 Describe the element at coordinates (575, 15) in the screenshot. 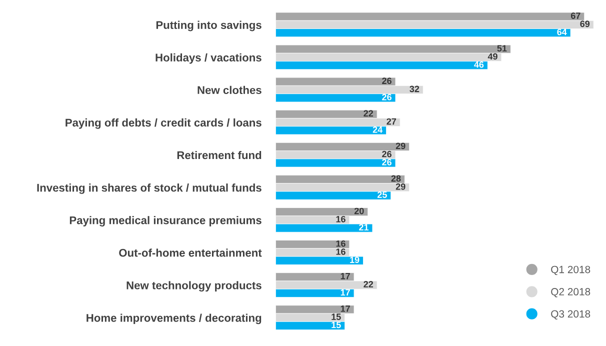

I see `data-label: 67` at that location.